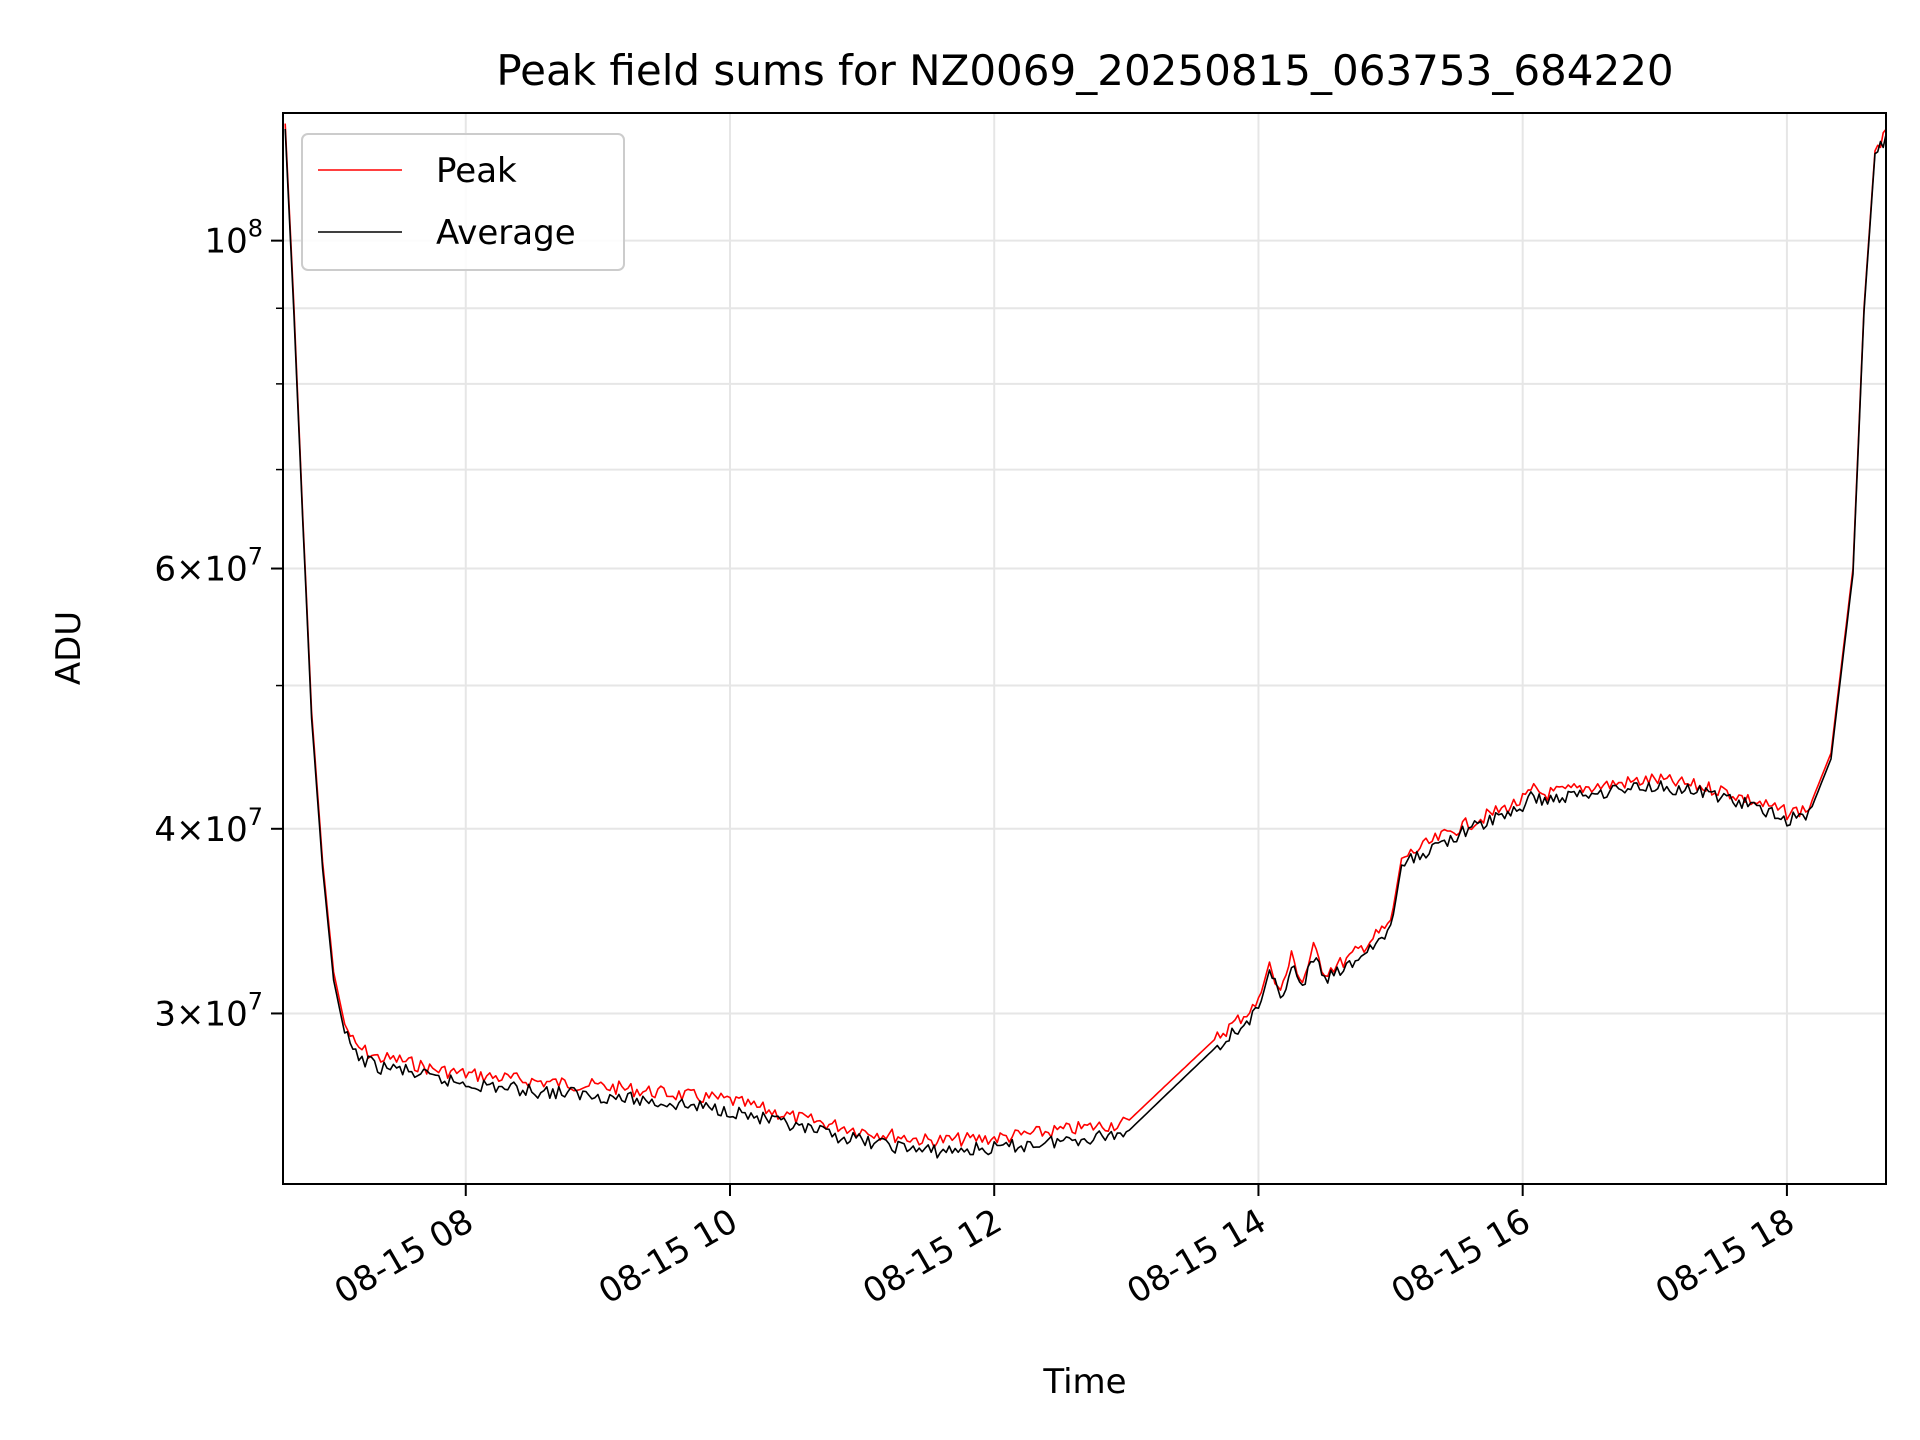  Describe the element at coordinates (506, 233) in the screenshot. I see `legend-label-average: Average` at that location.